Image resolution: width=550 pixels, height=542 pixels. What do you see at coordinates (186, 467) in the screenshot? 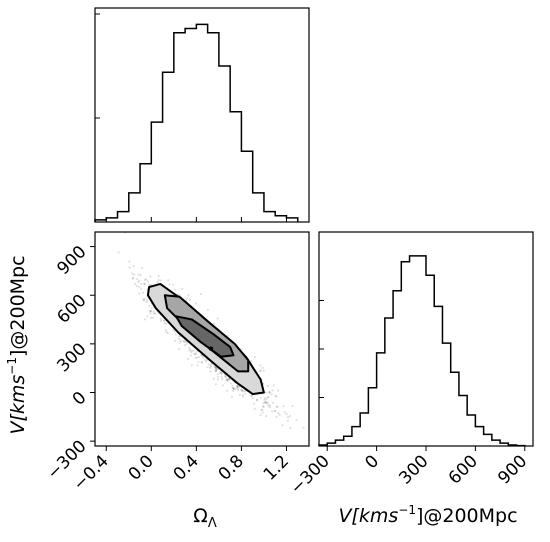
I see `scatter-x-tick-label: 0.4` at bounding box center [186, 467].